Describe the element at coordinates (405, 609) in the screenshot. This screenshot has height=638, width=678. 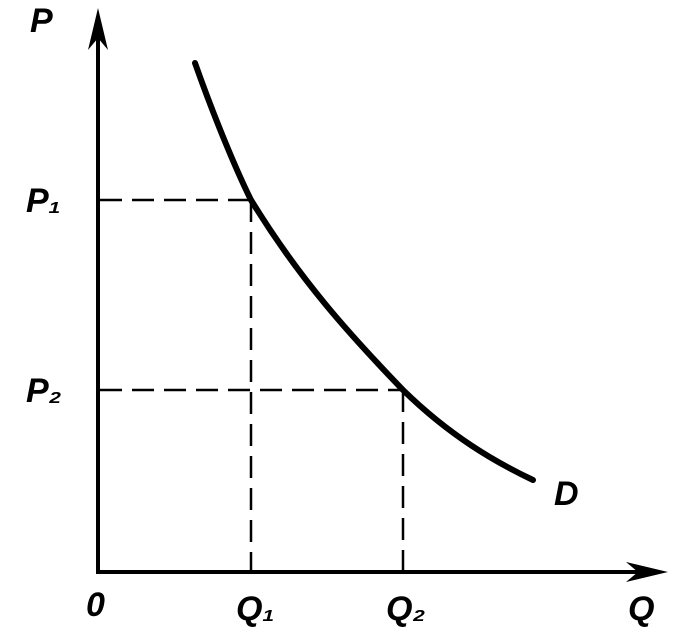
I see `quantity-label: Q₂` at that location.